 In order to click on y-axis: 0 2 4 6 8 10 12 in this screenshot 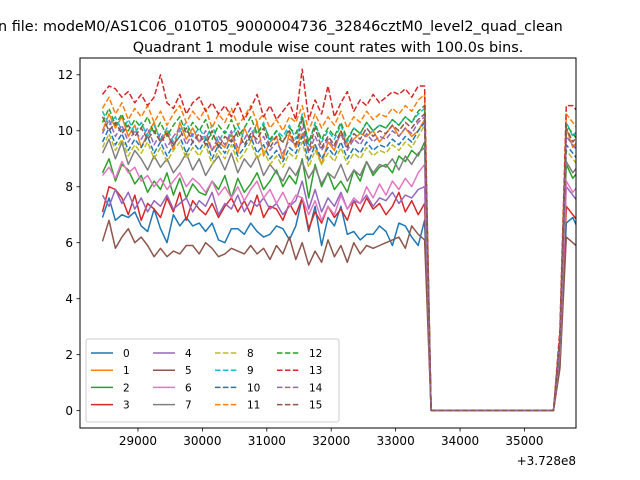, I will do `click(69, 243)`.